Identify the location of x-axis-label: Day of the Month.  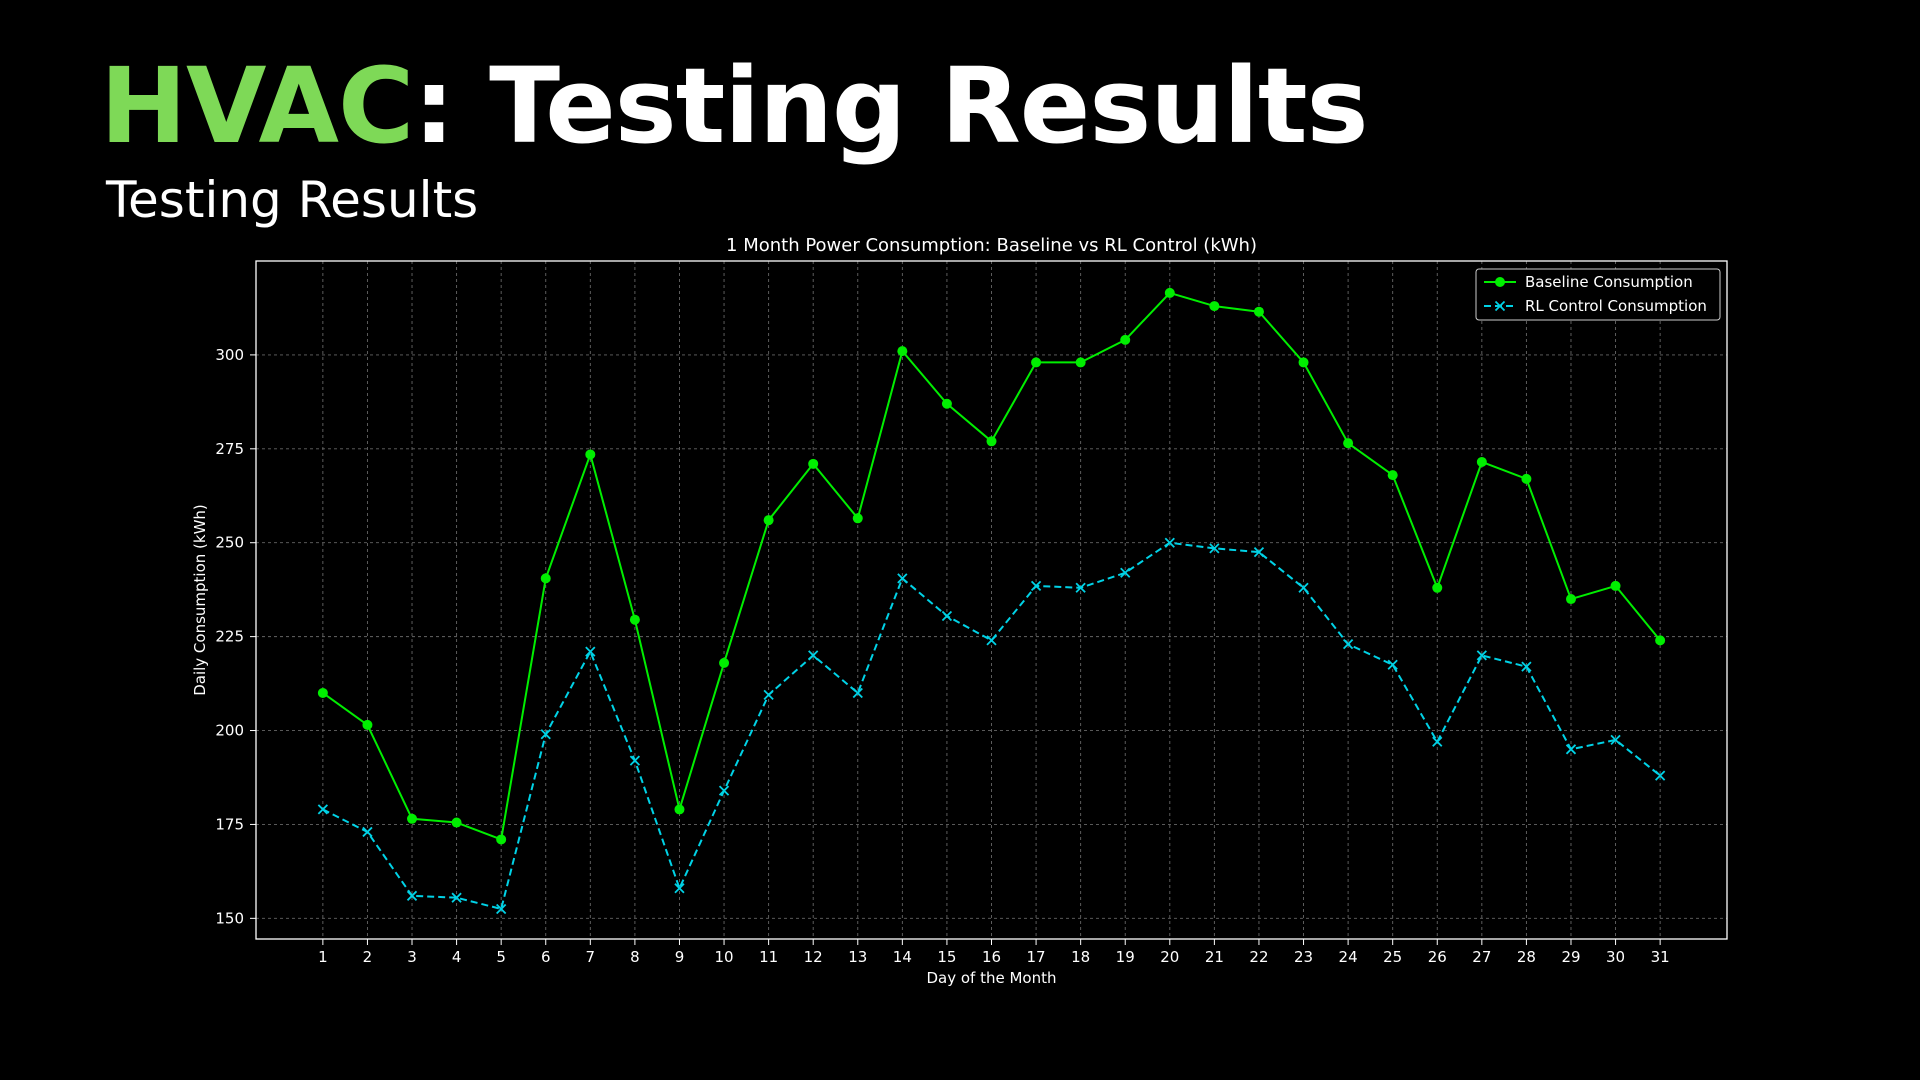
(991, 978).